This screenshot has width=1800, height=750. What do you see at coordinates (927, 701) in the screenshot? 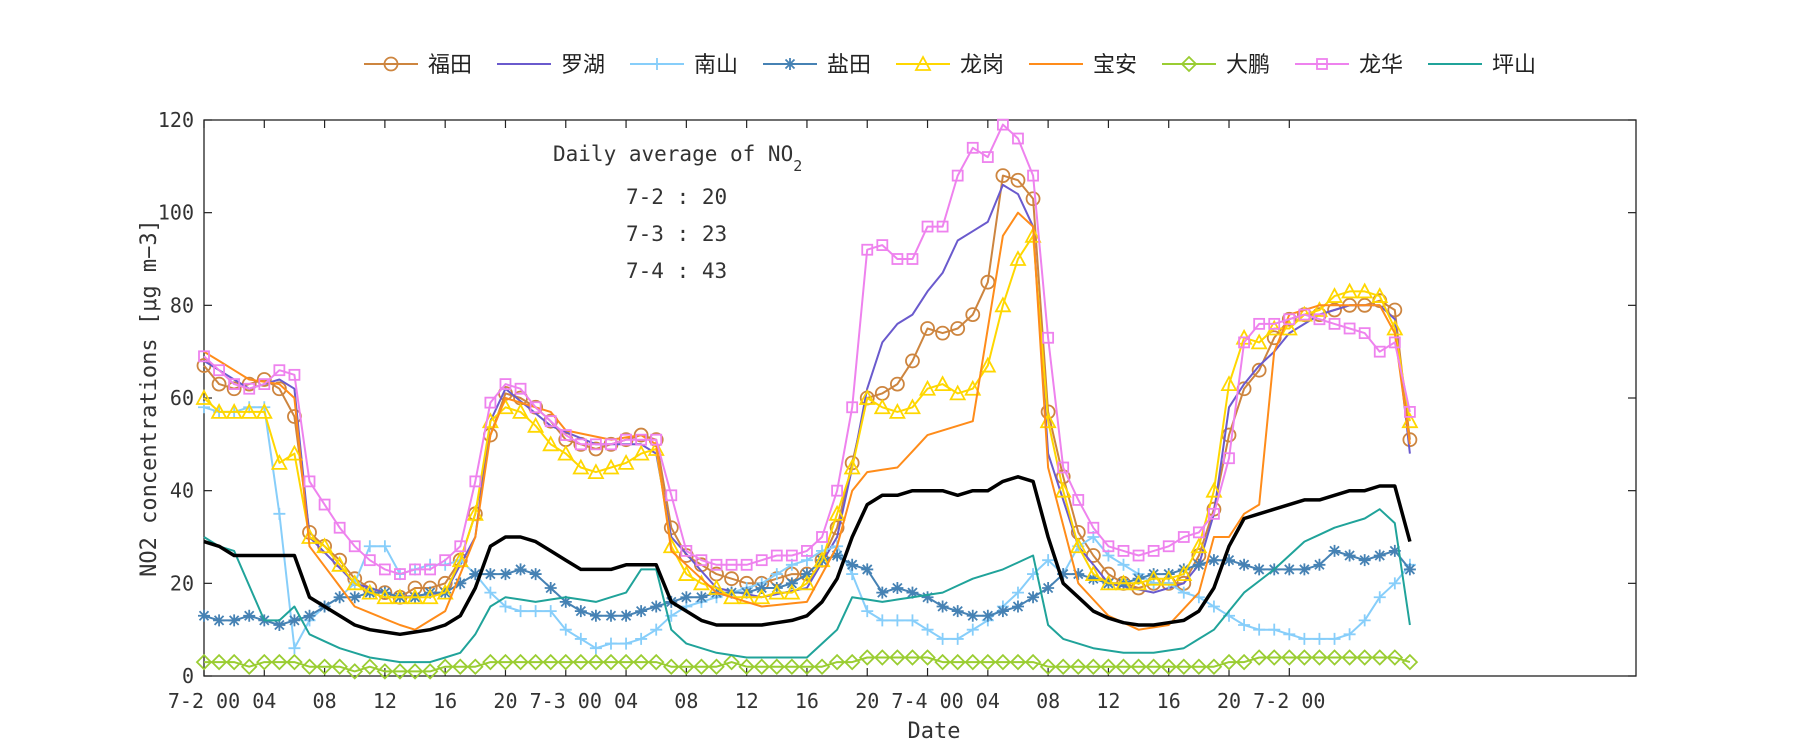
I see `x-tick-label: 7-4 00` at bounding box center [927, 701].